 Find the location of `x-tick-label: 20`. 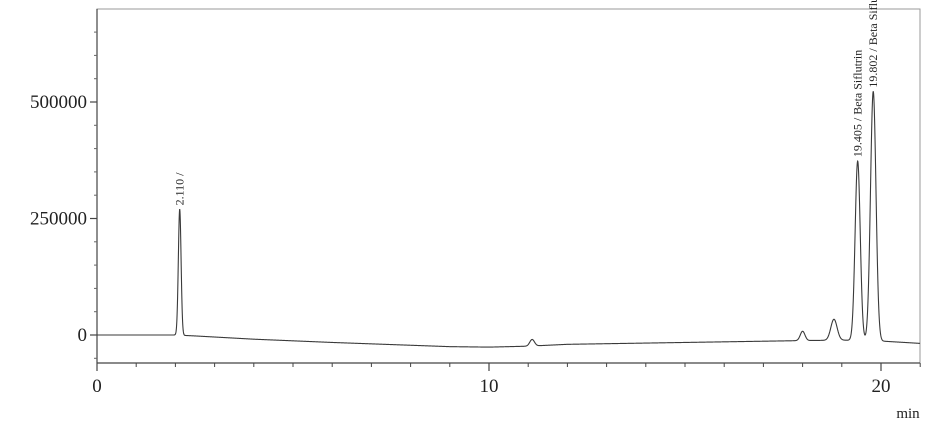

x-tick-label: 20 is located at coordinates (881, 386).